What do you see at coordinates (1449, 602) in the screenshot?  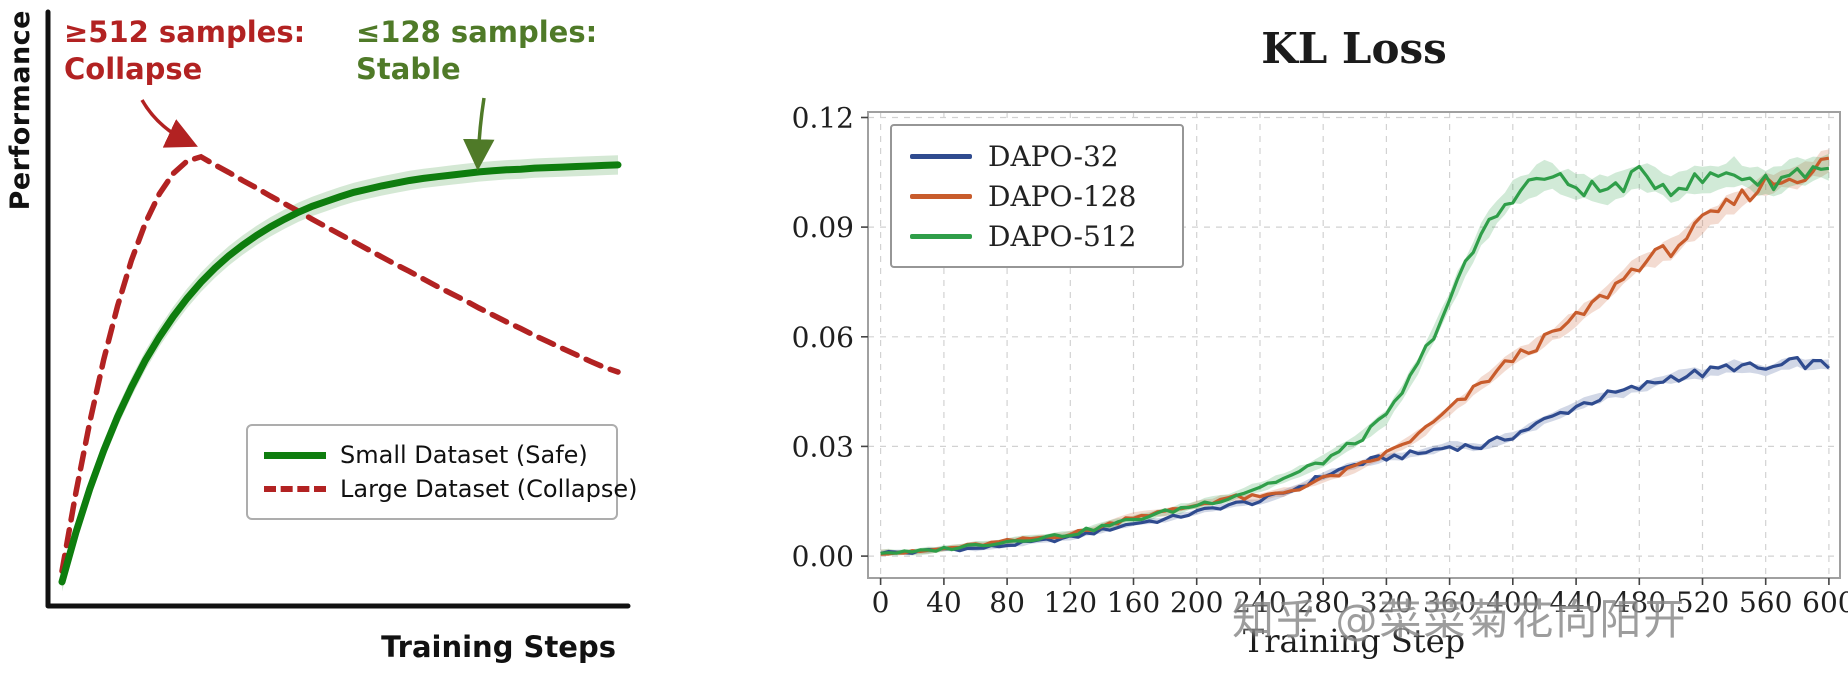 I see `x-tick-label: 360` at bounding box center [1449, 602].